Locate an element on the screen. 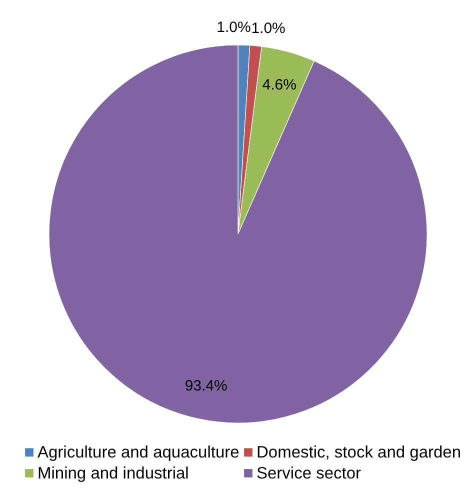 The width and height of the screenshot is (468, 503). legend-label: Domestic, stock and garden is located at coordinates (359, 452).